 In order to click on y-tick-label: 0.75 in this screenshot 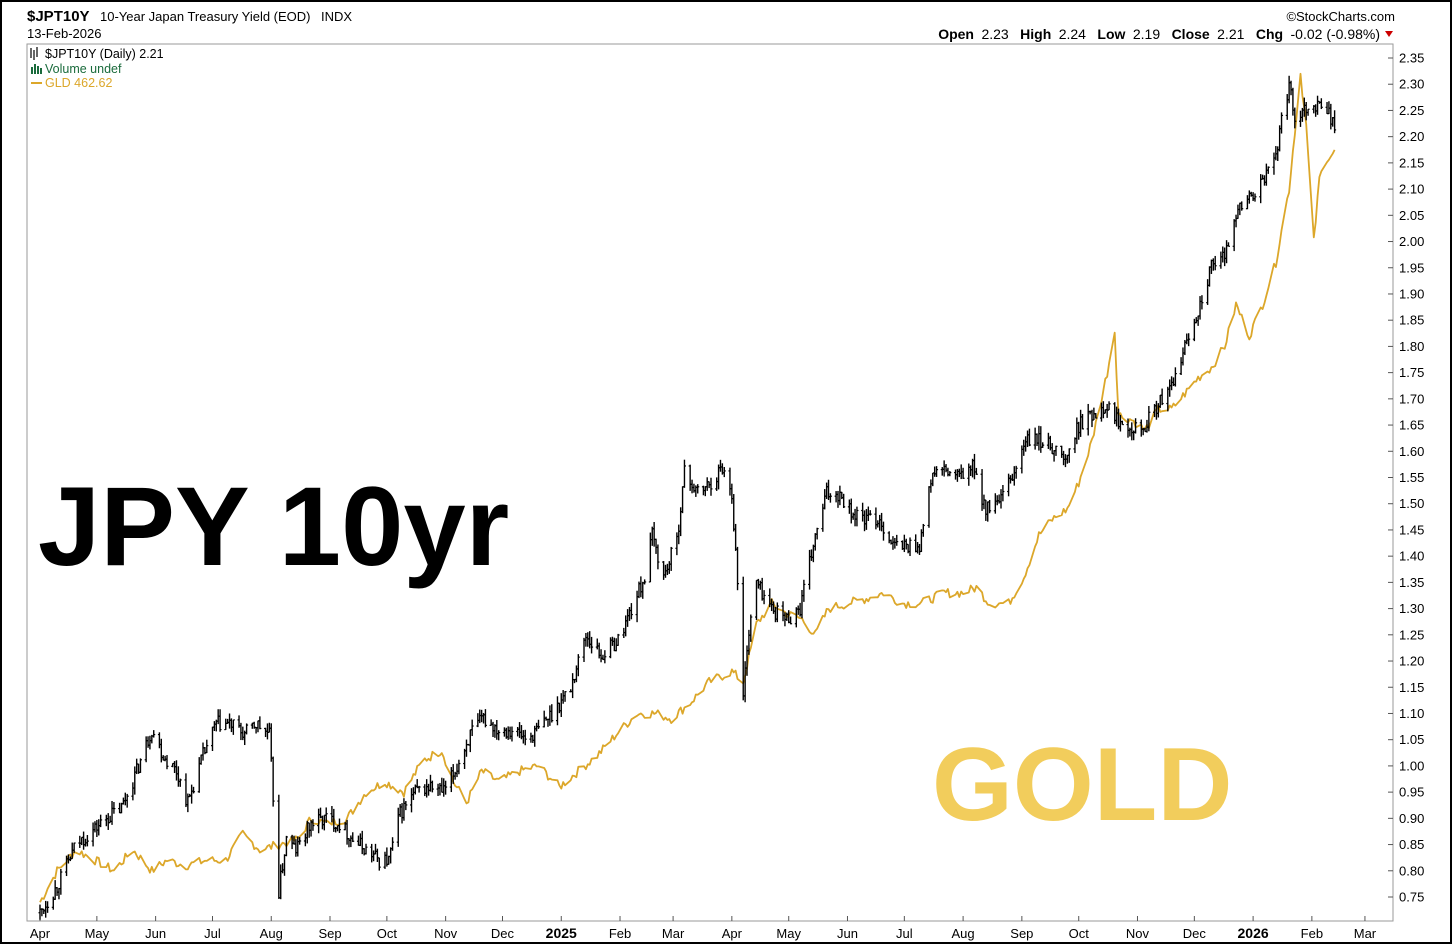, I will do `click(1411, 897)`.